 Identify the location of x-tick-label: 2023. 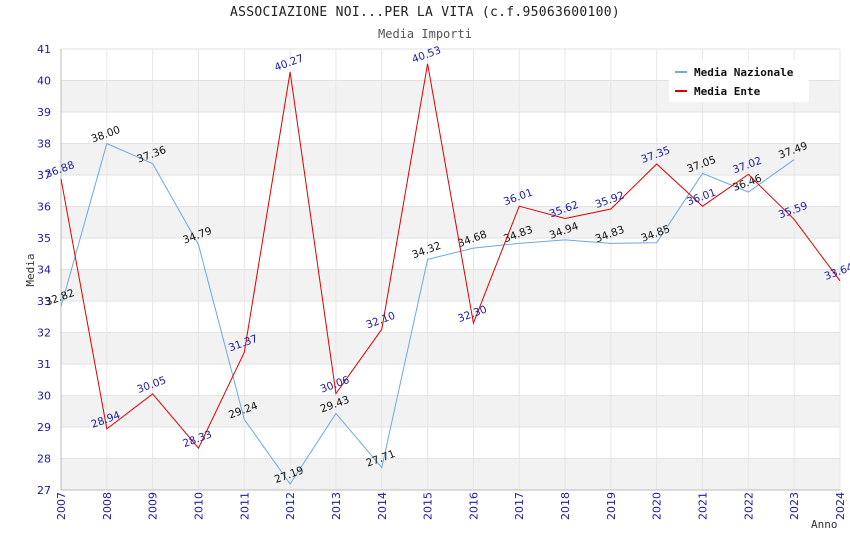
(794, 506).